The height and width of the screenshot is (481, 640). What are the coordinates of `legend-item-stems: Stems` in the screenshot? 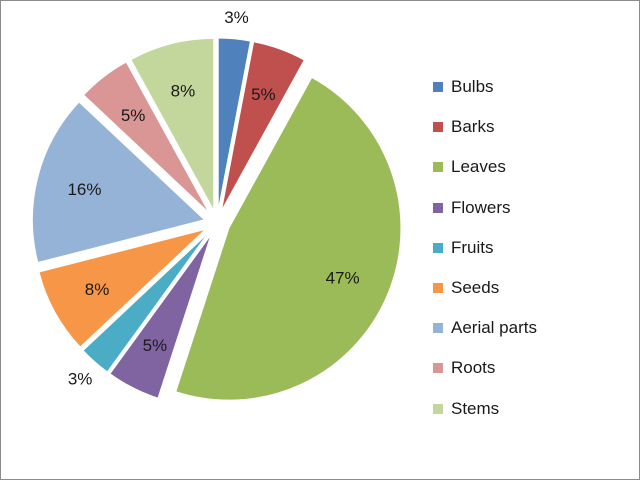 It's located at (533, 409).